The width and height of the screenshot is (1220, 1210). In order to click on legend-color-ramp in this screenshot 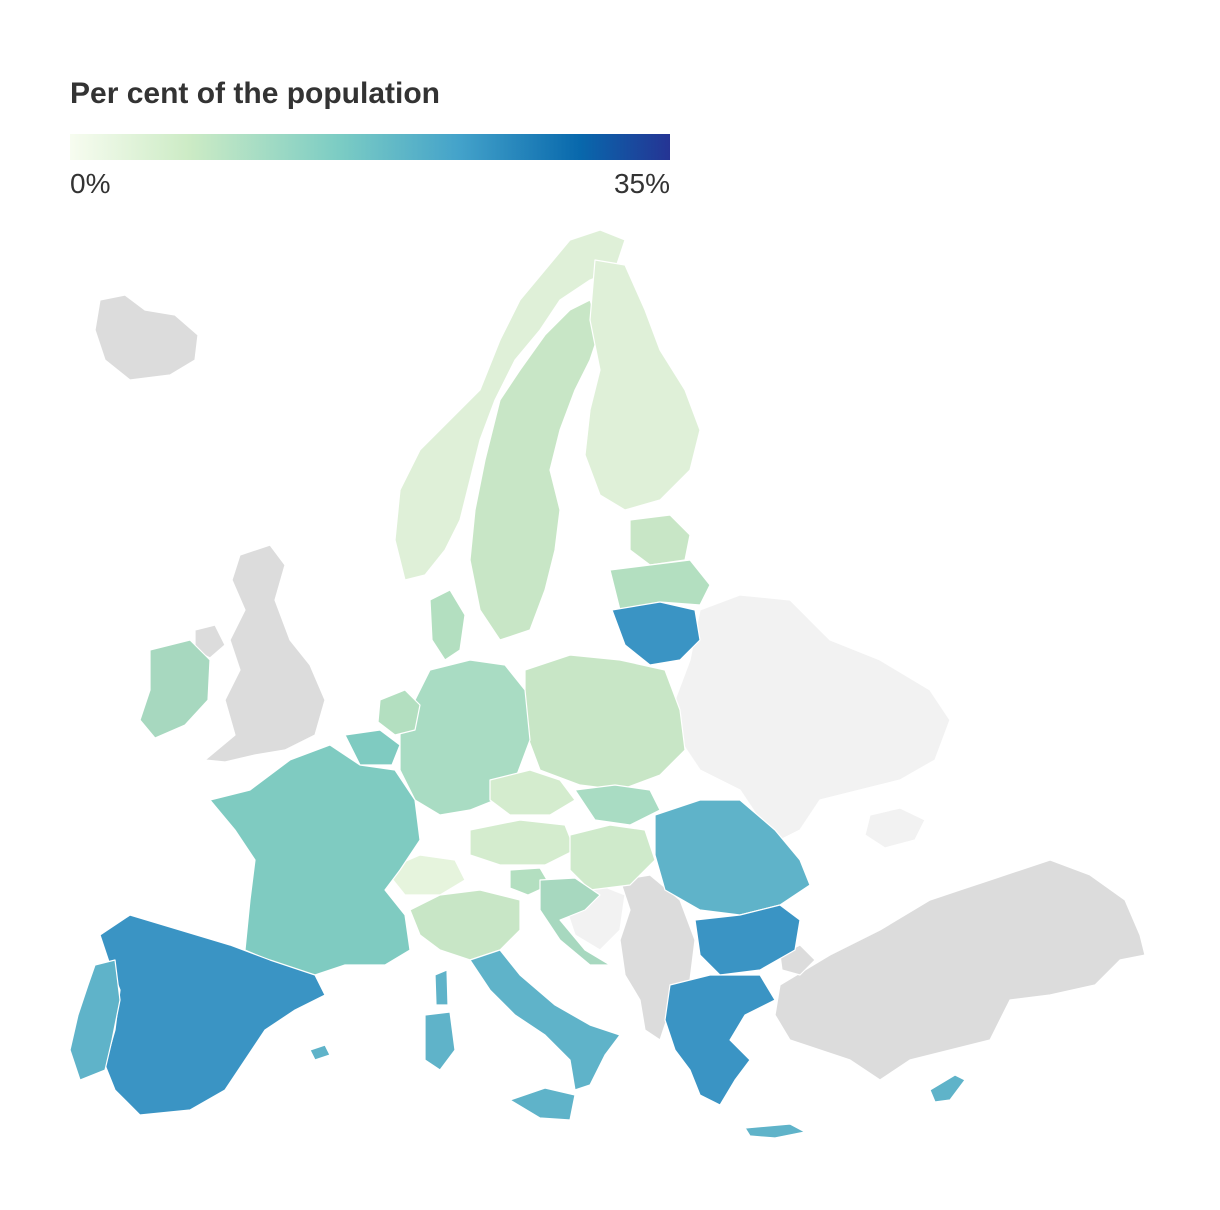, I will do `click(370, 147)`.